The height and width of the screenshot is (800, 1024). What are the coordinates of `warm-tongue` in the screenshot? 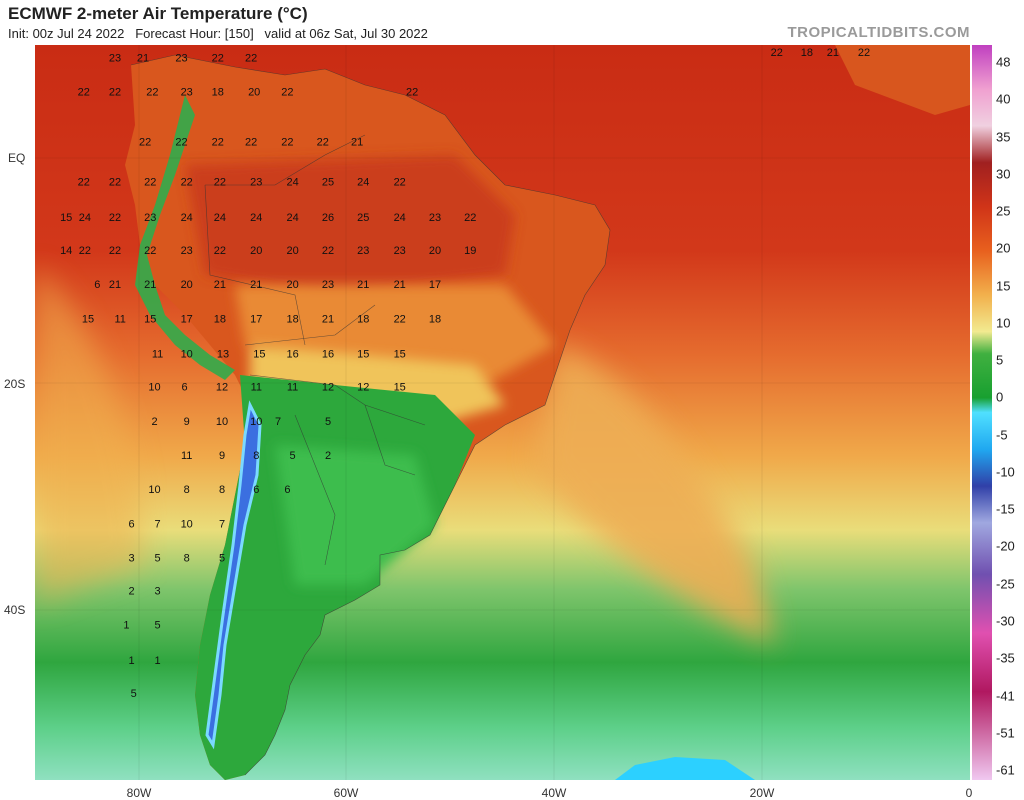 It's located at (655, 495).